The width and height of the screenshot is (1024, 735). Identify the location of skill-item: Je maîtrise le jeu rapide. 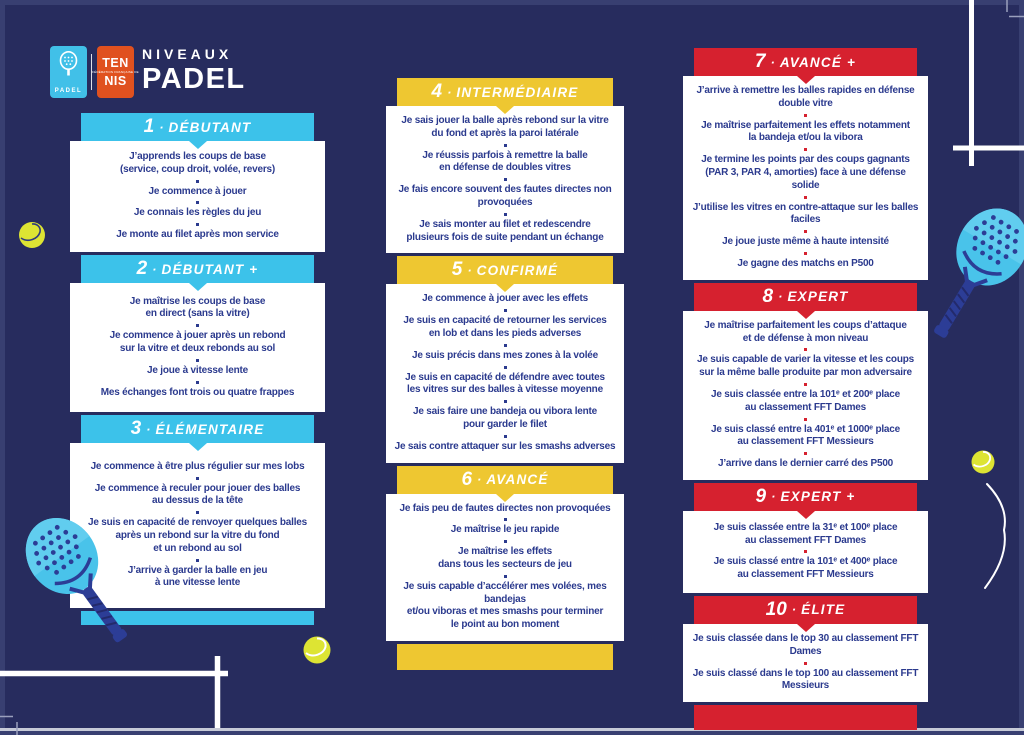
(505, 530).